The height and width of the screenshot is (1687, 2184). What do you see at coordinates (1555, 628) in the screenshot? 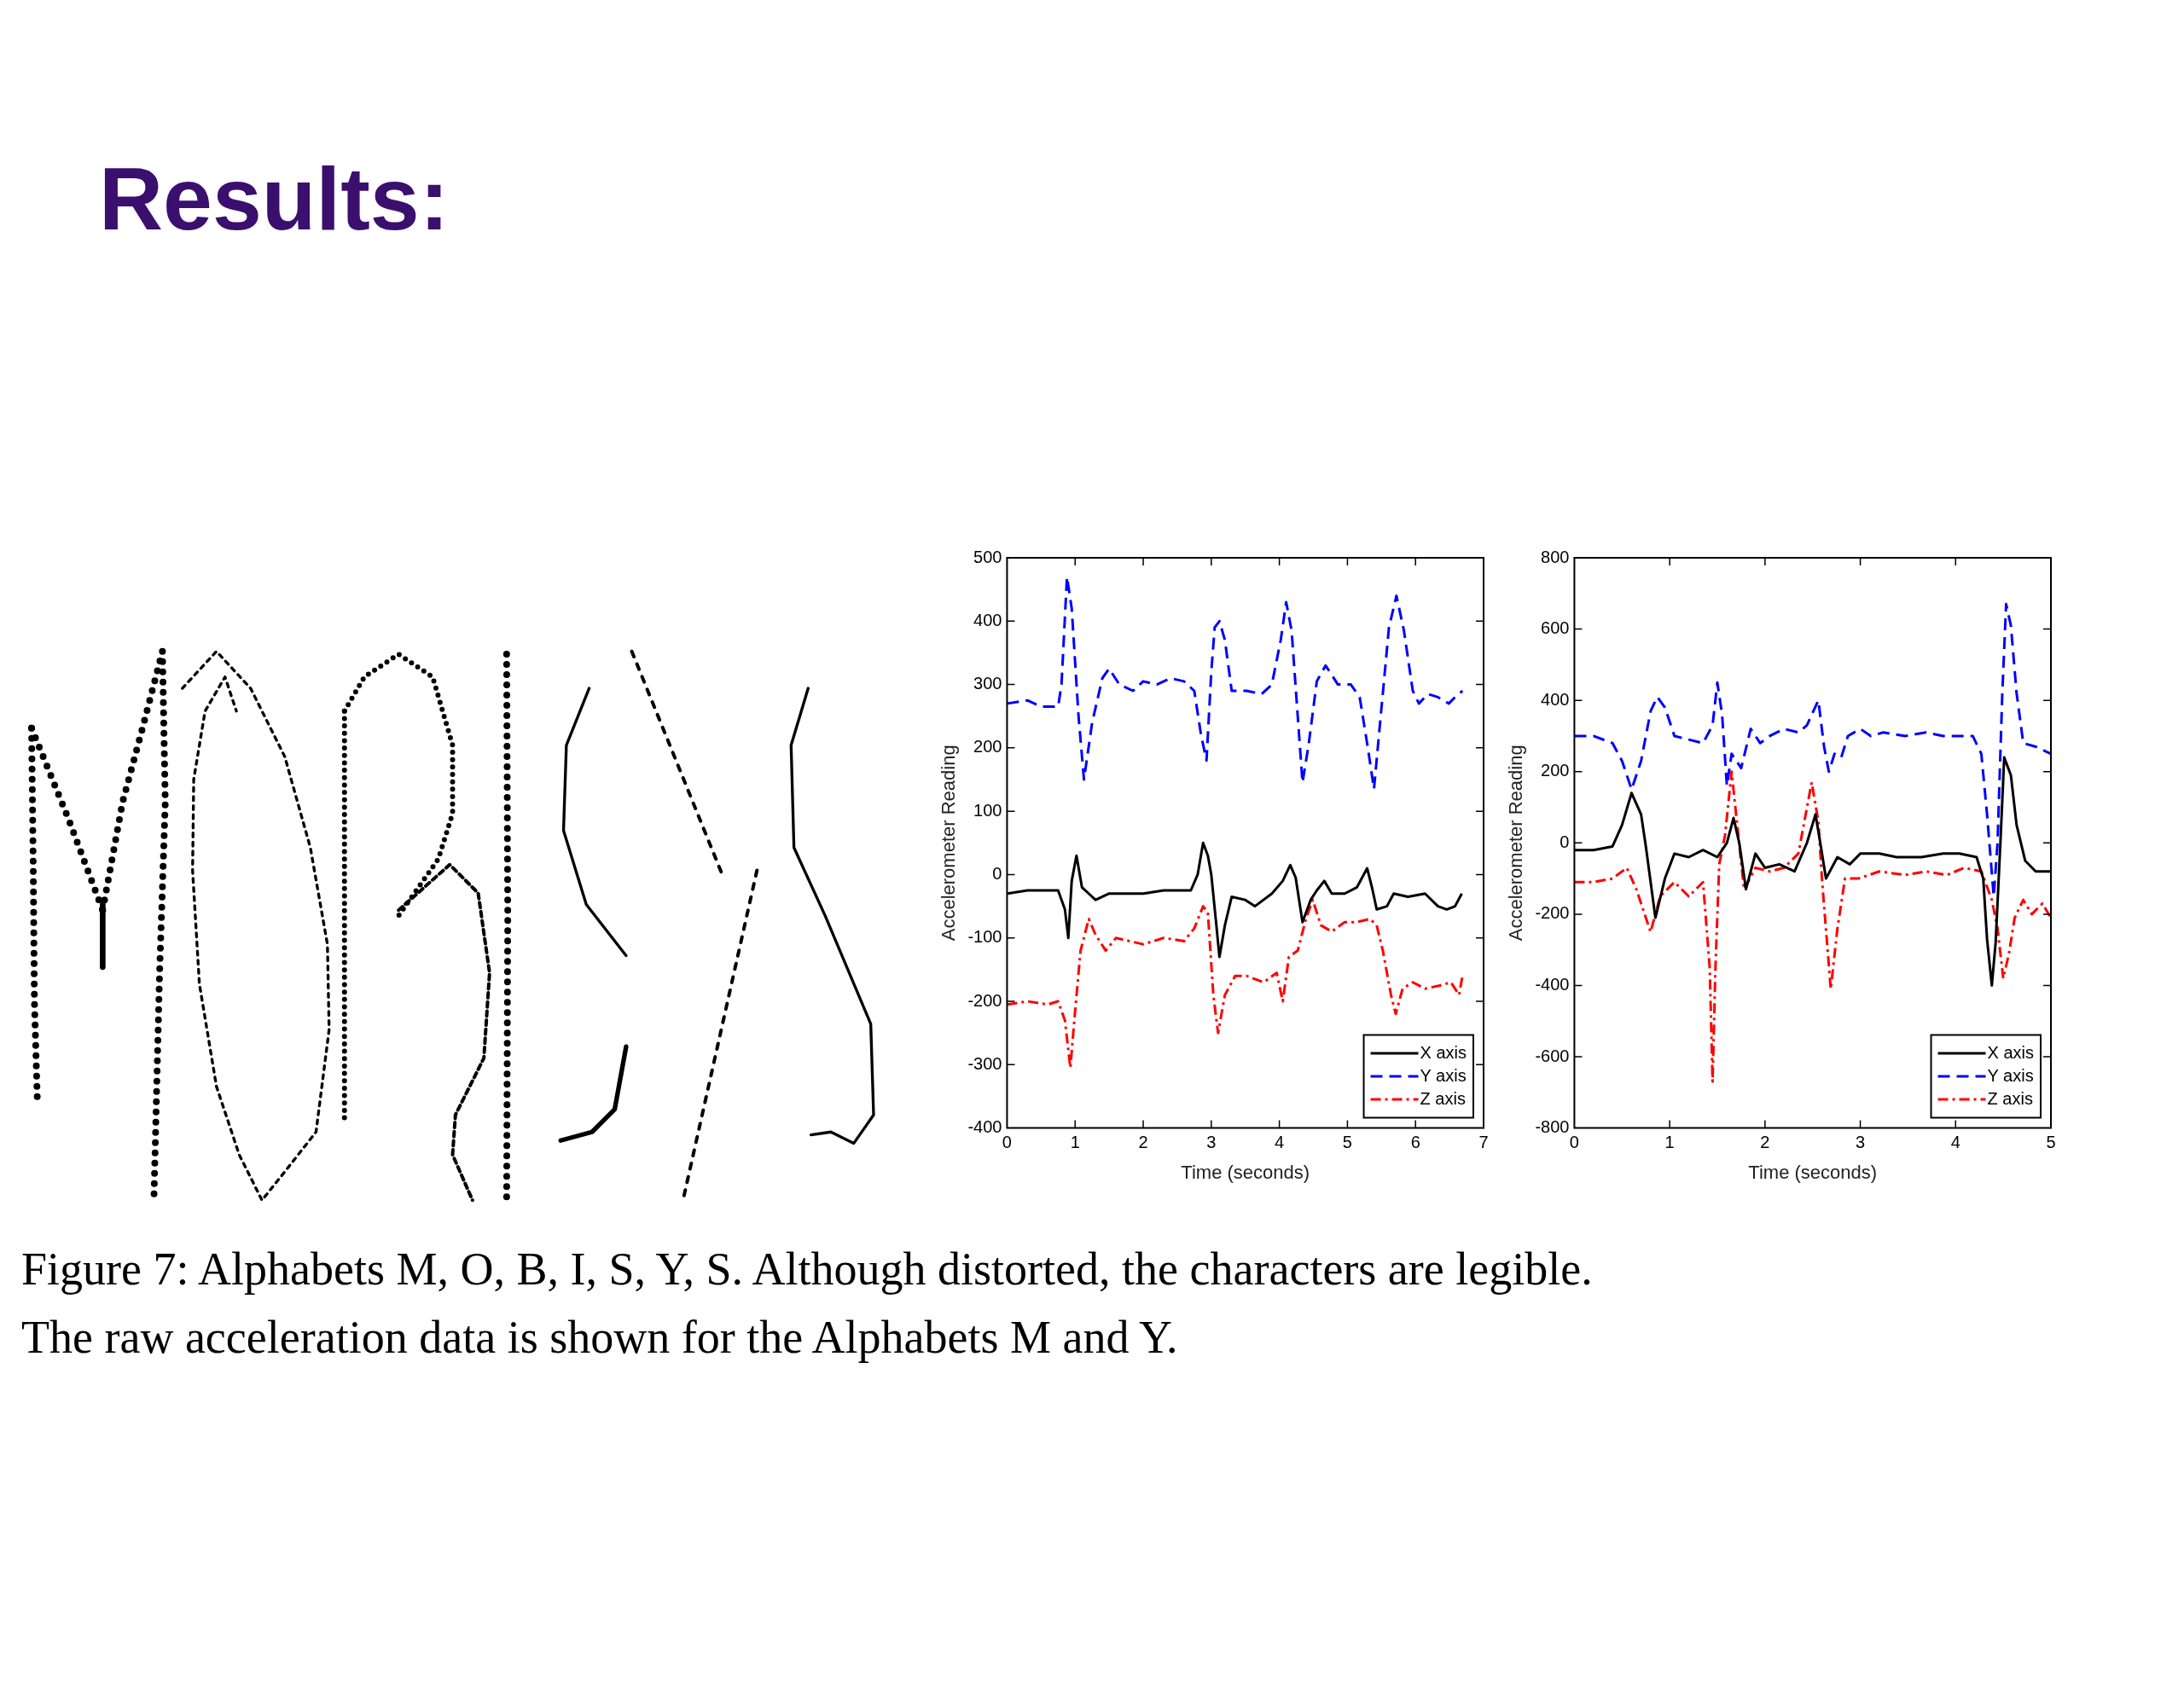
I see `y-tick-label: 600` at bounding box center [1555, 628].